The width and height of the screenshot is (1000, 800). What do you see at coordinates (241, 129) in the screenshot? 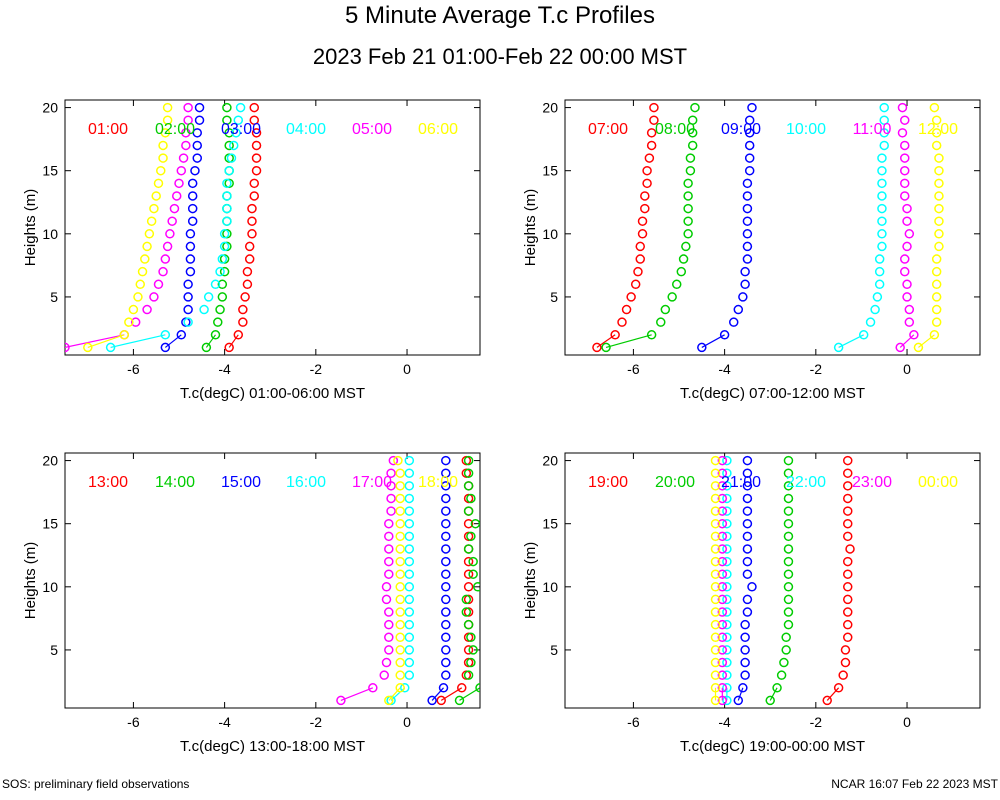
I see `legend-label: 03:00` at bounding box center [241, 129].